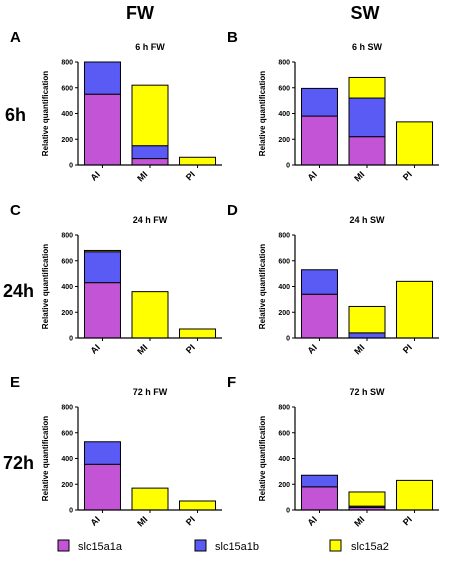 The image size is (454, 572). I want to click on panel-letter: A, so click(15, 37).